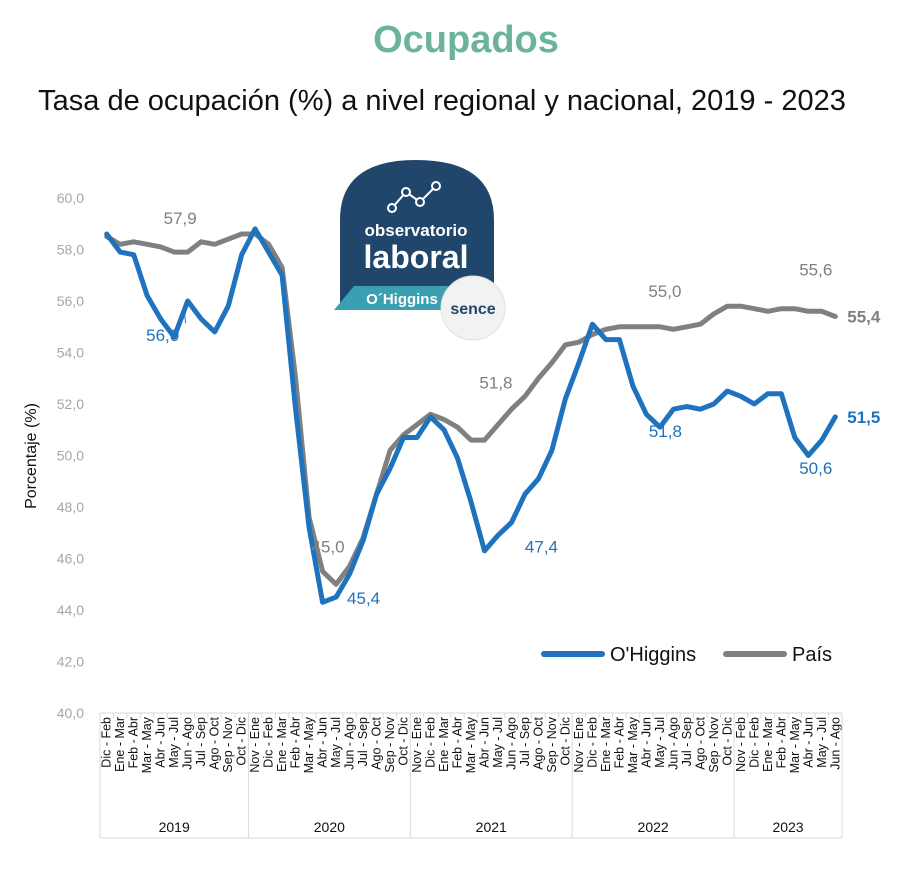 This screenshot has height=873, width=923. I want to click on logo-graph-icon, so click(414, 197).